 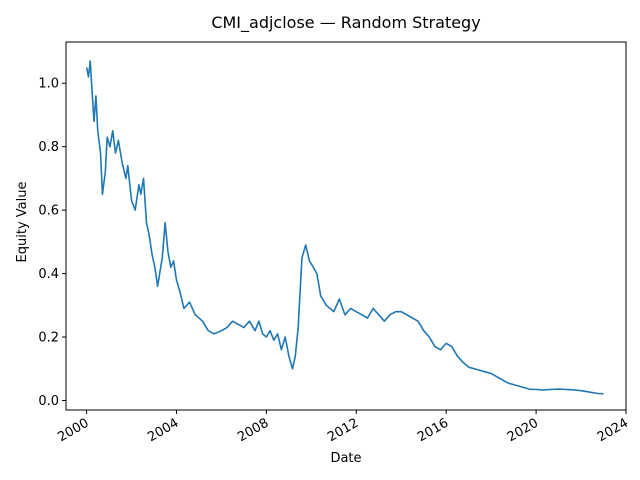 I want to click on x-tick-label: 2008, so click(x=253, y=431).